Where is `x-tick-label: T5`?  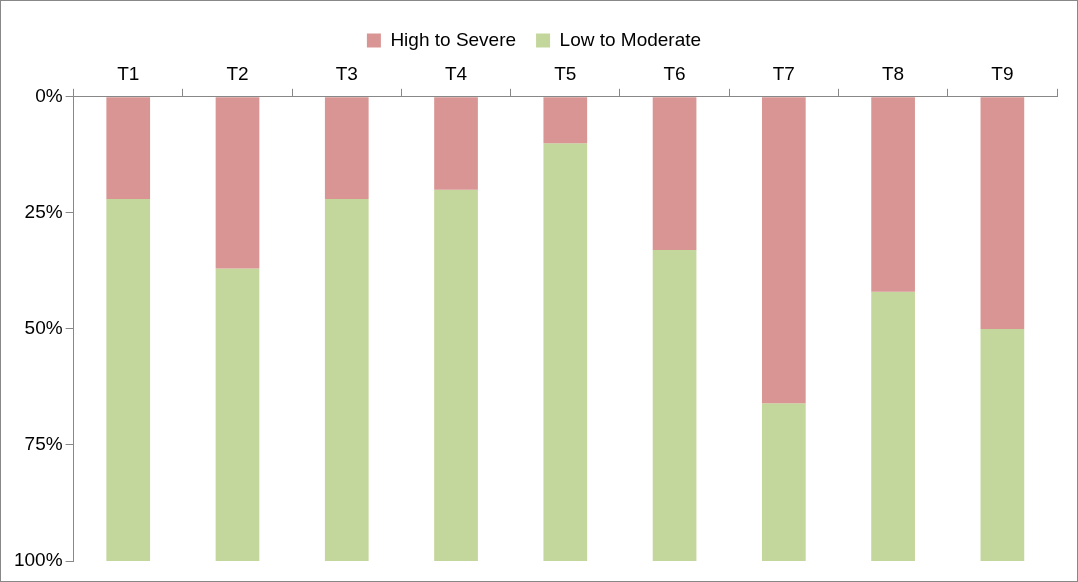
x-tick-label: T5 is located at coordinates (565, 73).